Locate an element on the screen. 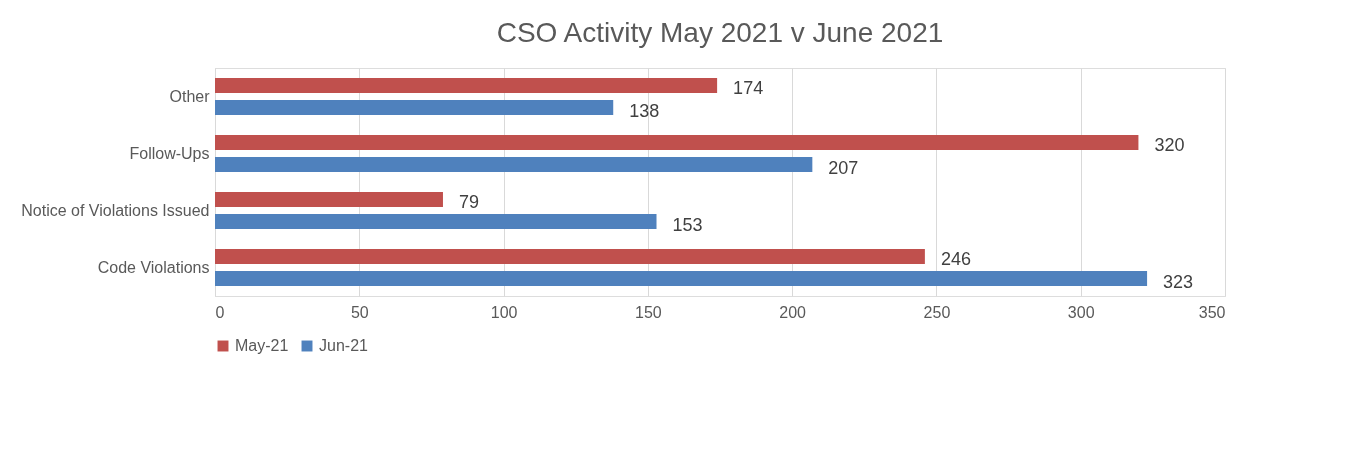 This screenshot has width=1361, height=450. x-tick-label: 300 is located at coordinates (1081, 312).